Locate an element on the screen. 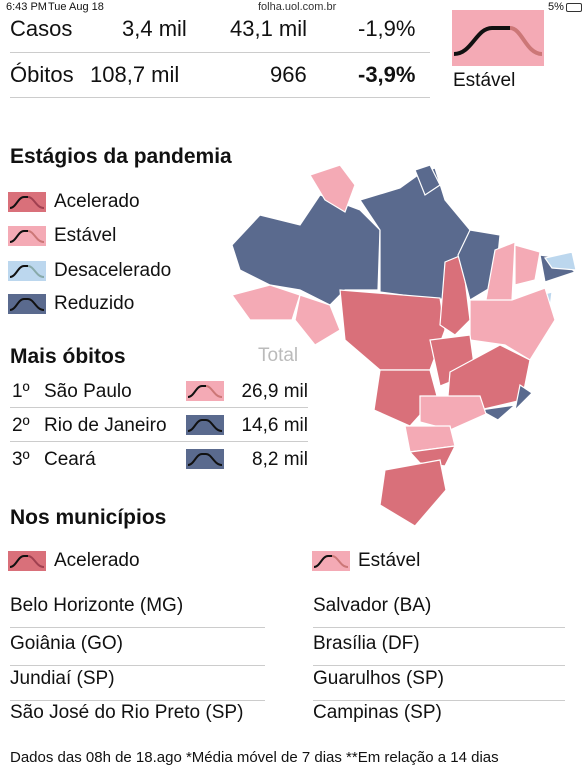 The height and width of the screenshot is (783, 587). row-value: -3,9% is located at coordinates (387, 74).